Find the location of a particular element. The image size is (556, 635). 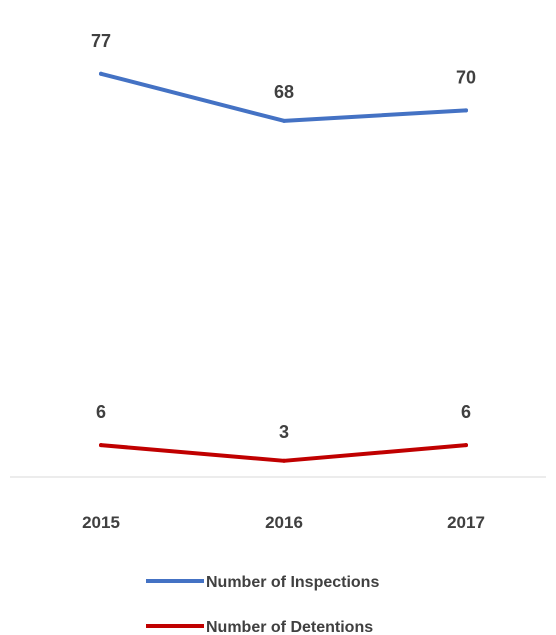

data-label-number-of-detentions-2017: 6 is located at coordinates (466, 412).